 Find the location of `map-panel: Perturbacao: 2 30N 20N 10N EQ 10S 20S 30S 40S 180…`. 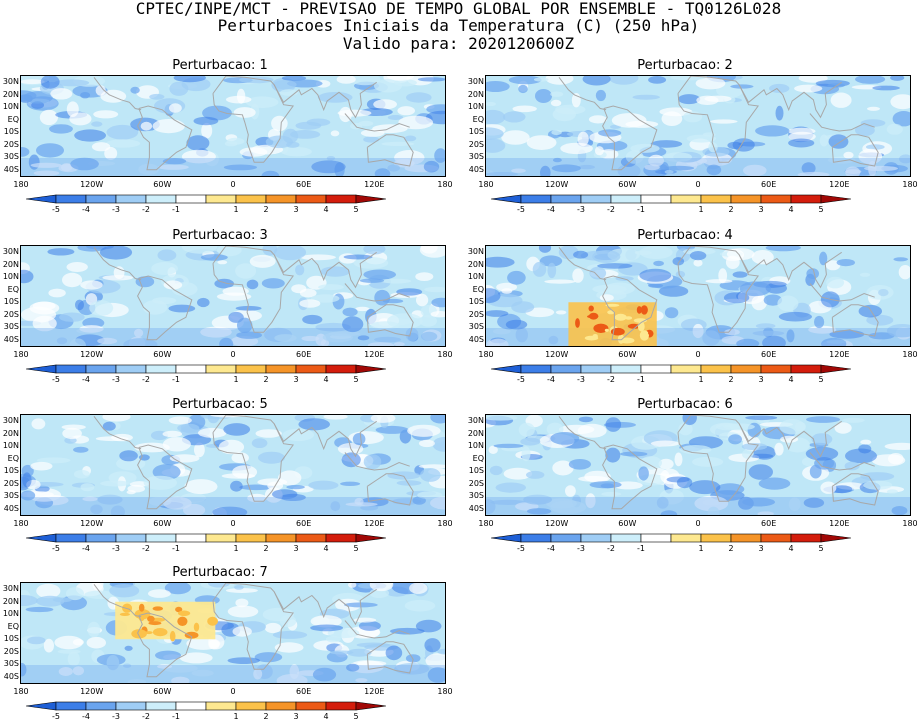

map-panel: Perturbacao: 2 30N 20N 10N EQ 10S 20S 30S 40S 180… is located at coordinates (691, 138).